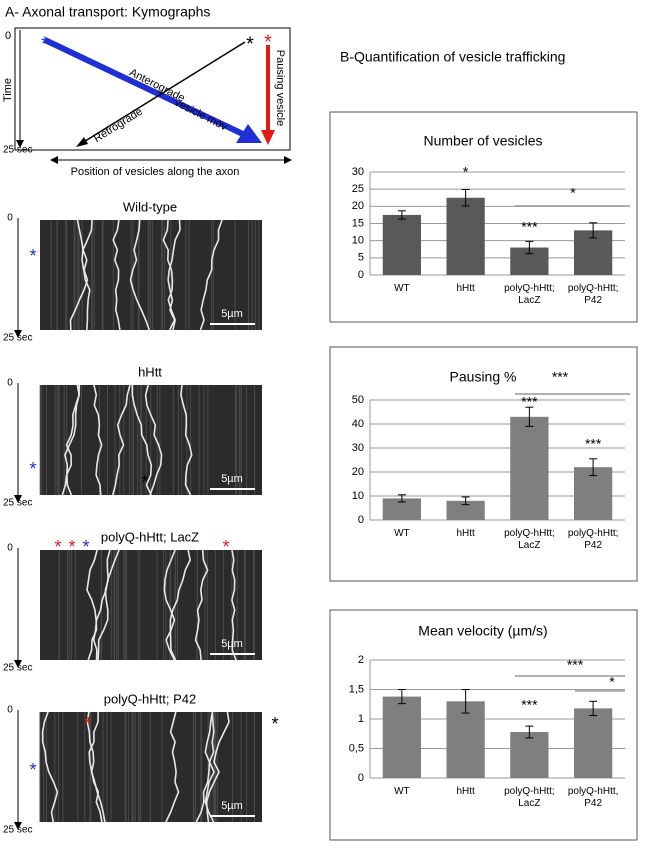 This screenshot has width=669, height=850. What do you see at coordinates (361, 719) in the screenshot?
I see `y-tick-label: 1` at bounding box center [361, 719].